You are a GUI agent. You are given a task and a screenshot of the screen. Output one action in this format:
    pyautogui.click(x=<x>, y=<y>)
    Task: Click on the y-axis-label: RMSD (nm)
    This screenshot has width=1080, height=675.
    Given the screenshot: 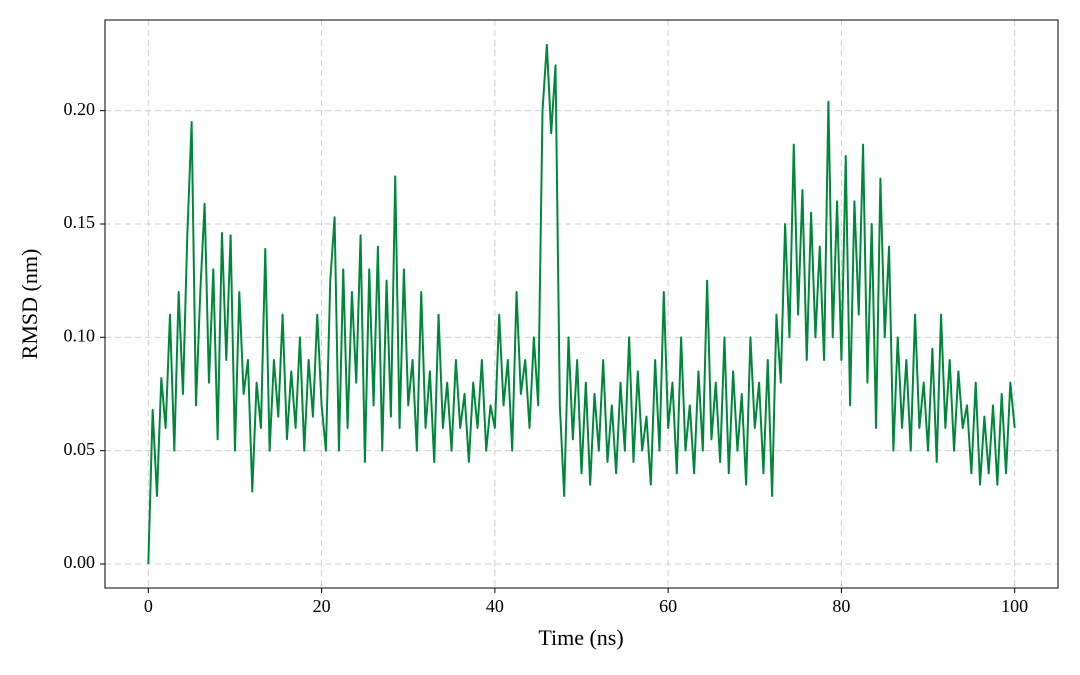 What is the action you would take?
    pyautogui.click(x=29, y=304)
    